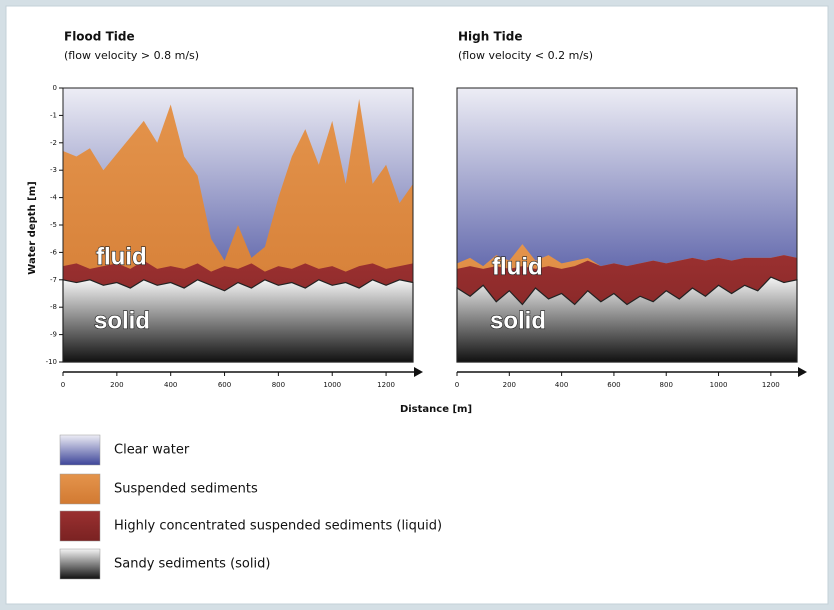 This screenshot has height=610, width=834. I want to click on y-tick-label: -6, so click(54, 252).